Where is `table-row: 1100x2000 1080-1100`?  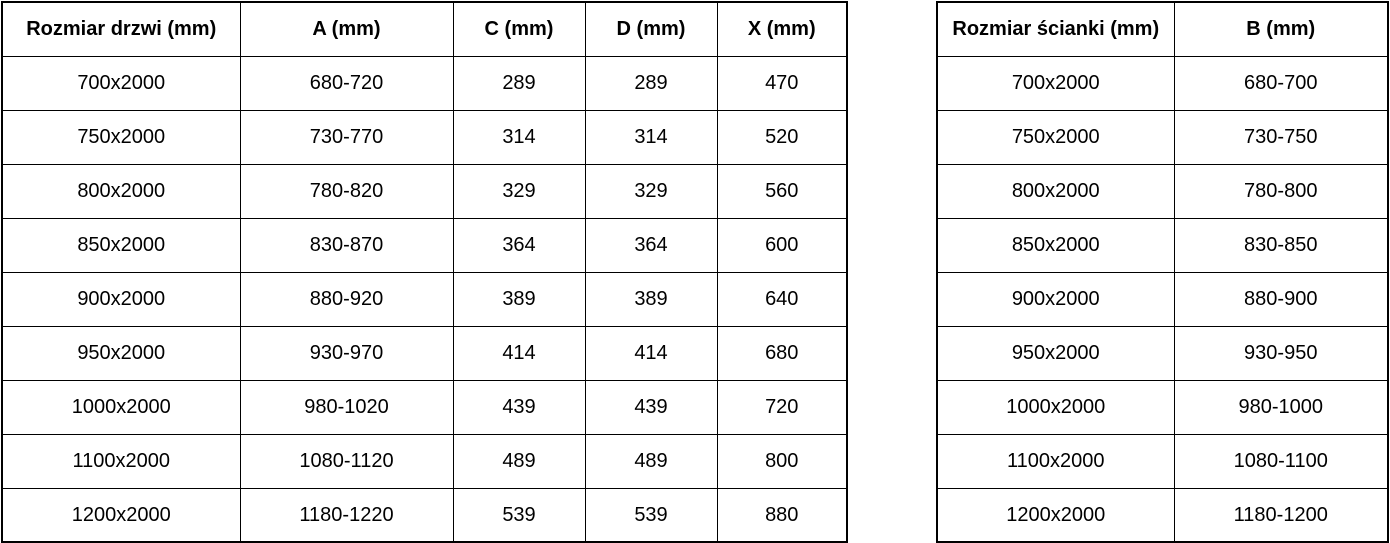 table-row: 1100x2000 1080-1100 is located at coordinates (1162, 461).